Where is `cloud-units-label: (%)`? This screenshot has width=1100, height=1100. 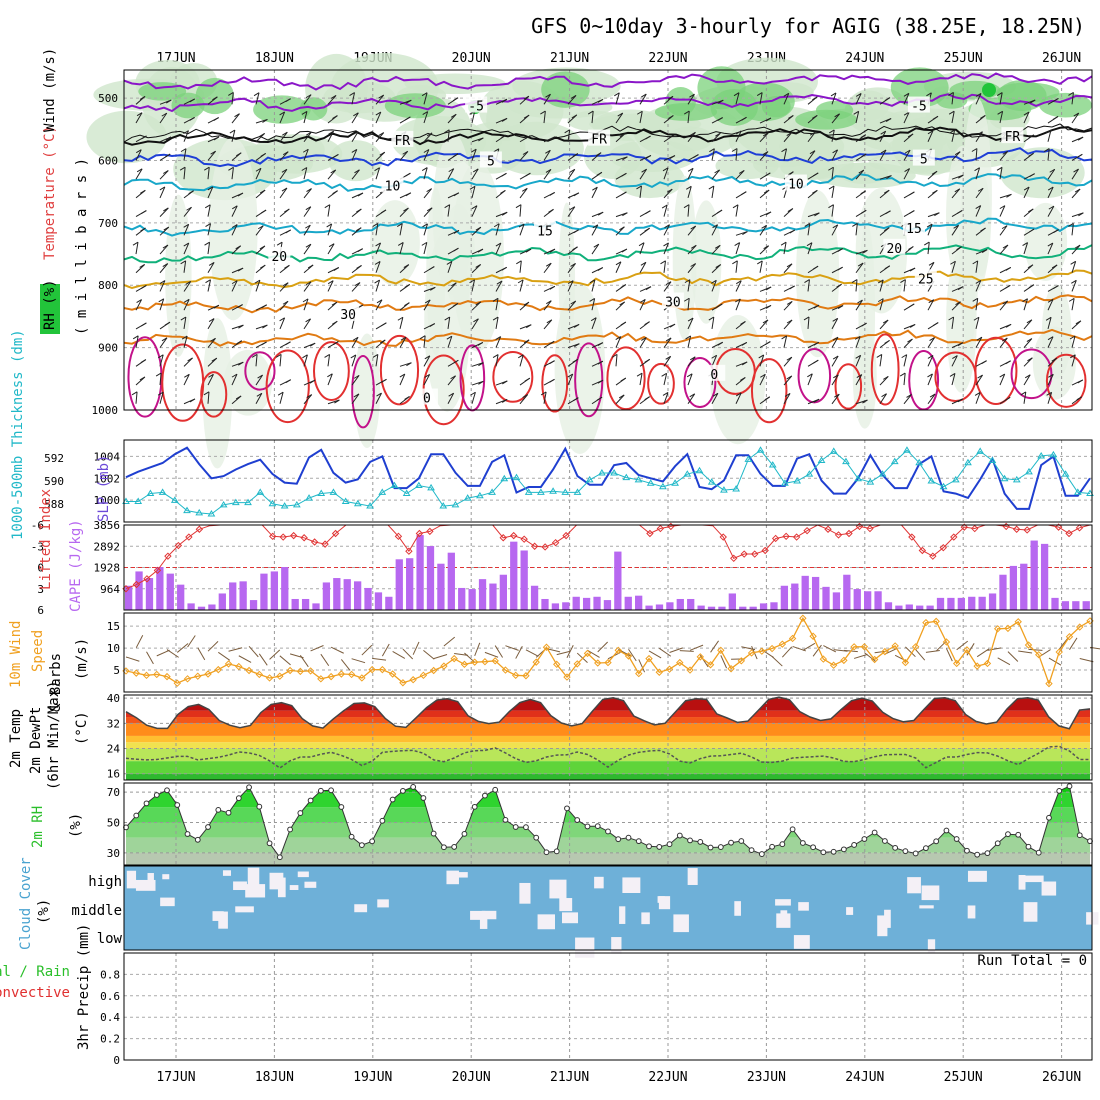 cloud-units-label: (%) is located at coordinates (44, 911).